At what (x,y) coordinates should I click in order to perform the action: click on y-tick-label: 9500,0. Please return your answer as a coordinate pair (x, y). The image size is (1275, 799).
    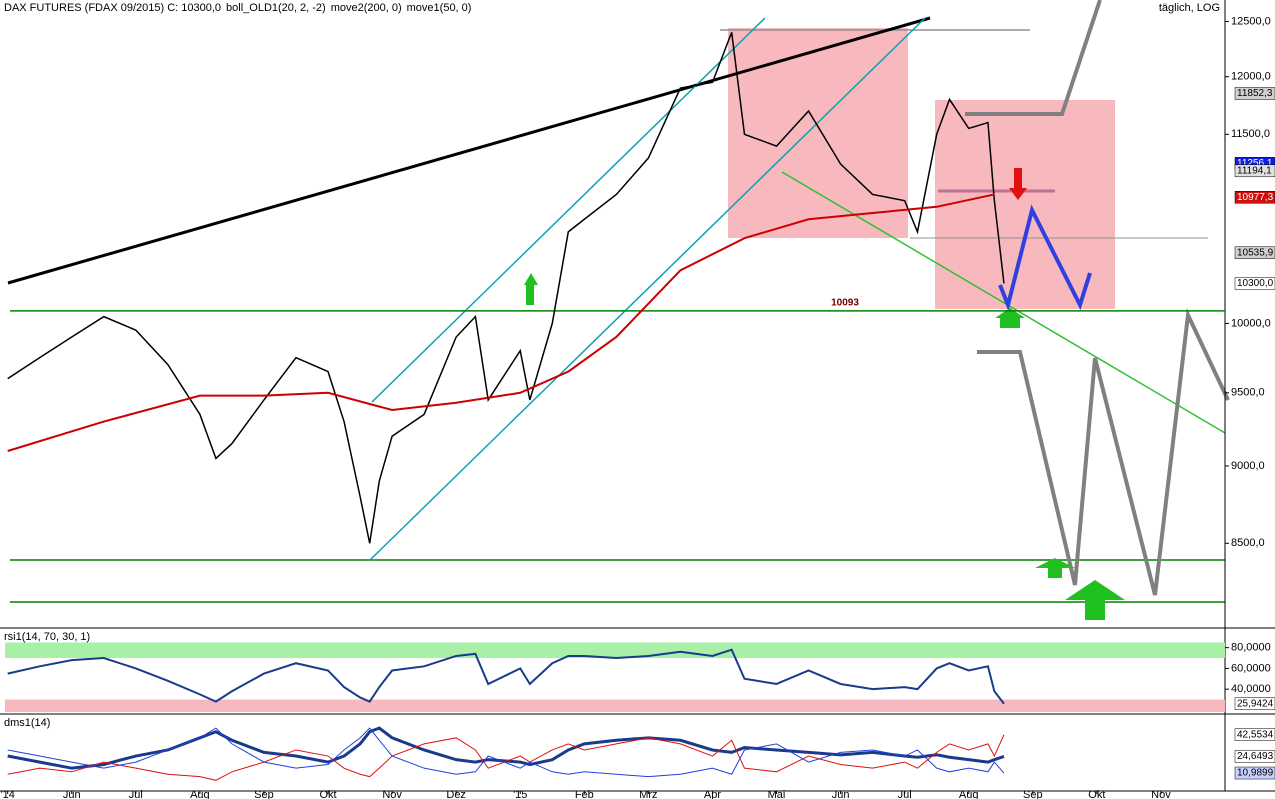
    Looking at the image, I should click on (1248, 393).